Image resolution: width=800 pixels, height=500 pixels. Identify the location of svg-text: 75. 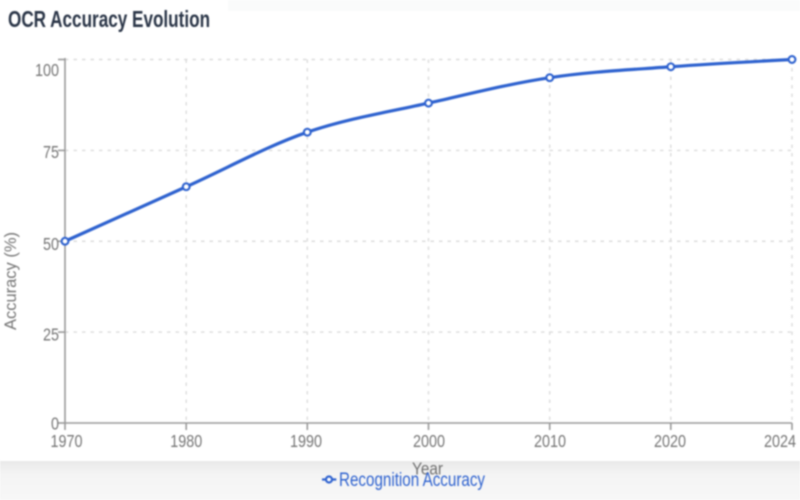
(51, 153).